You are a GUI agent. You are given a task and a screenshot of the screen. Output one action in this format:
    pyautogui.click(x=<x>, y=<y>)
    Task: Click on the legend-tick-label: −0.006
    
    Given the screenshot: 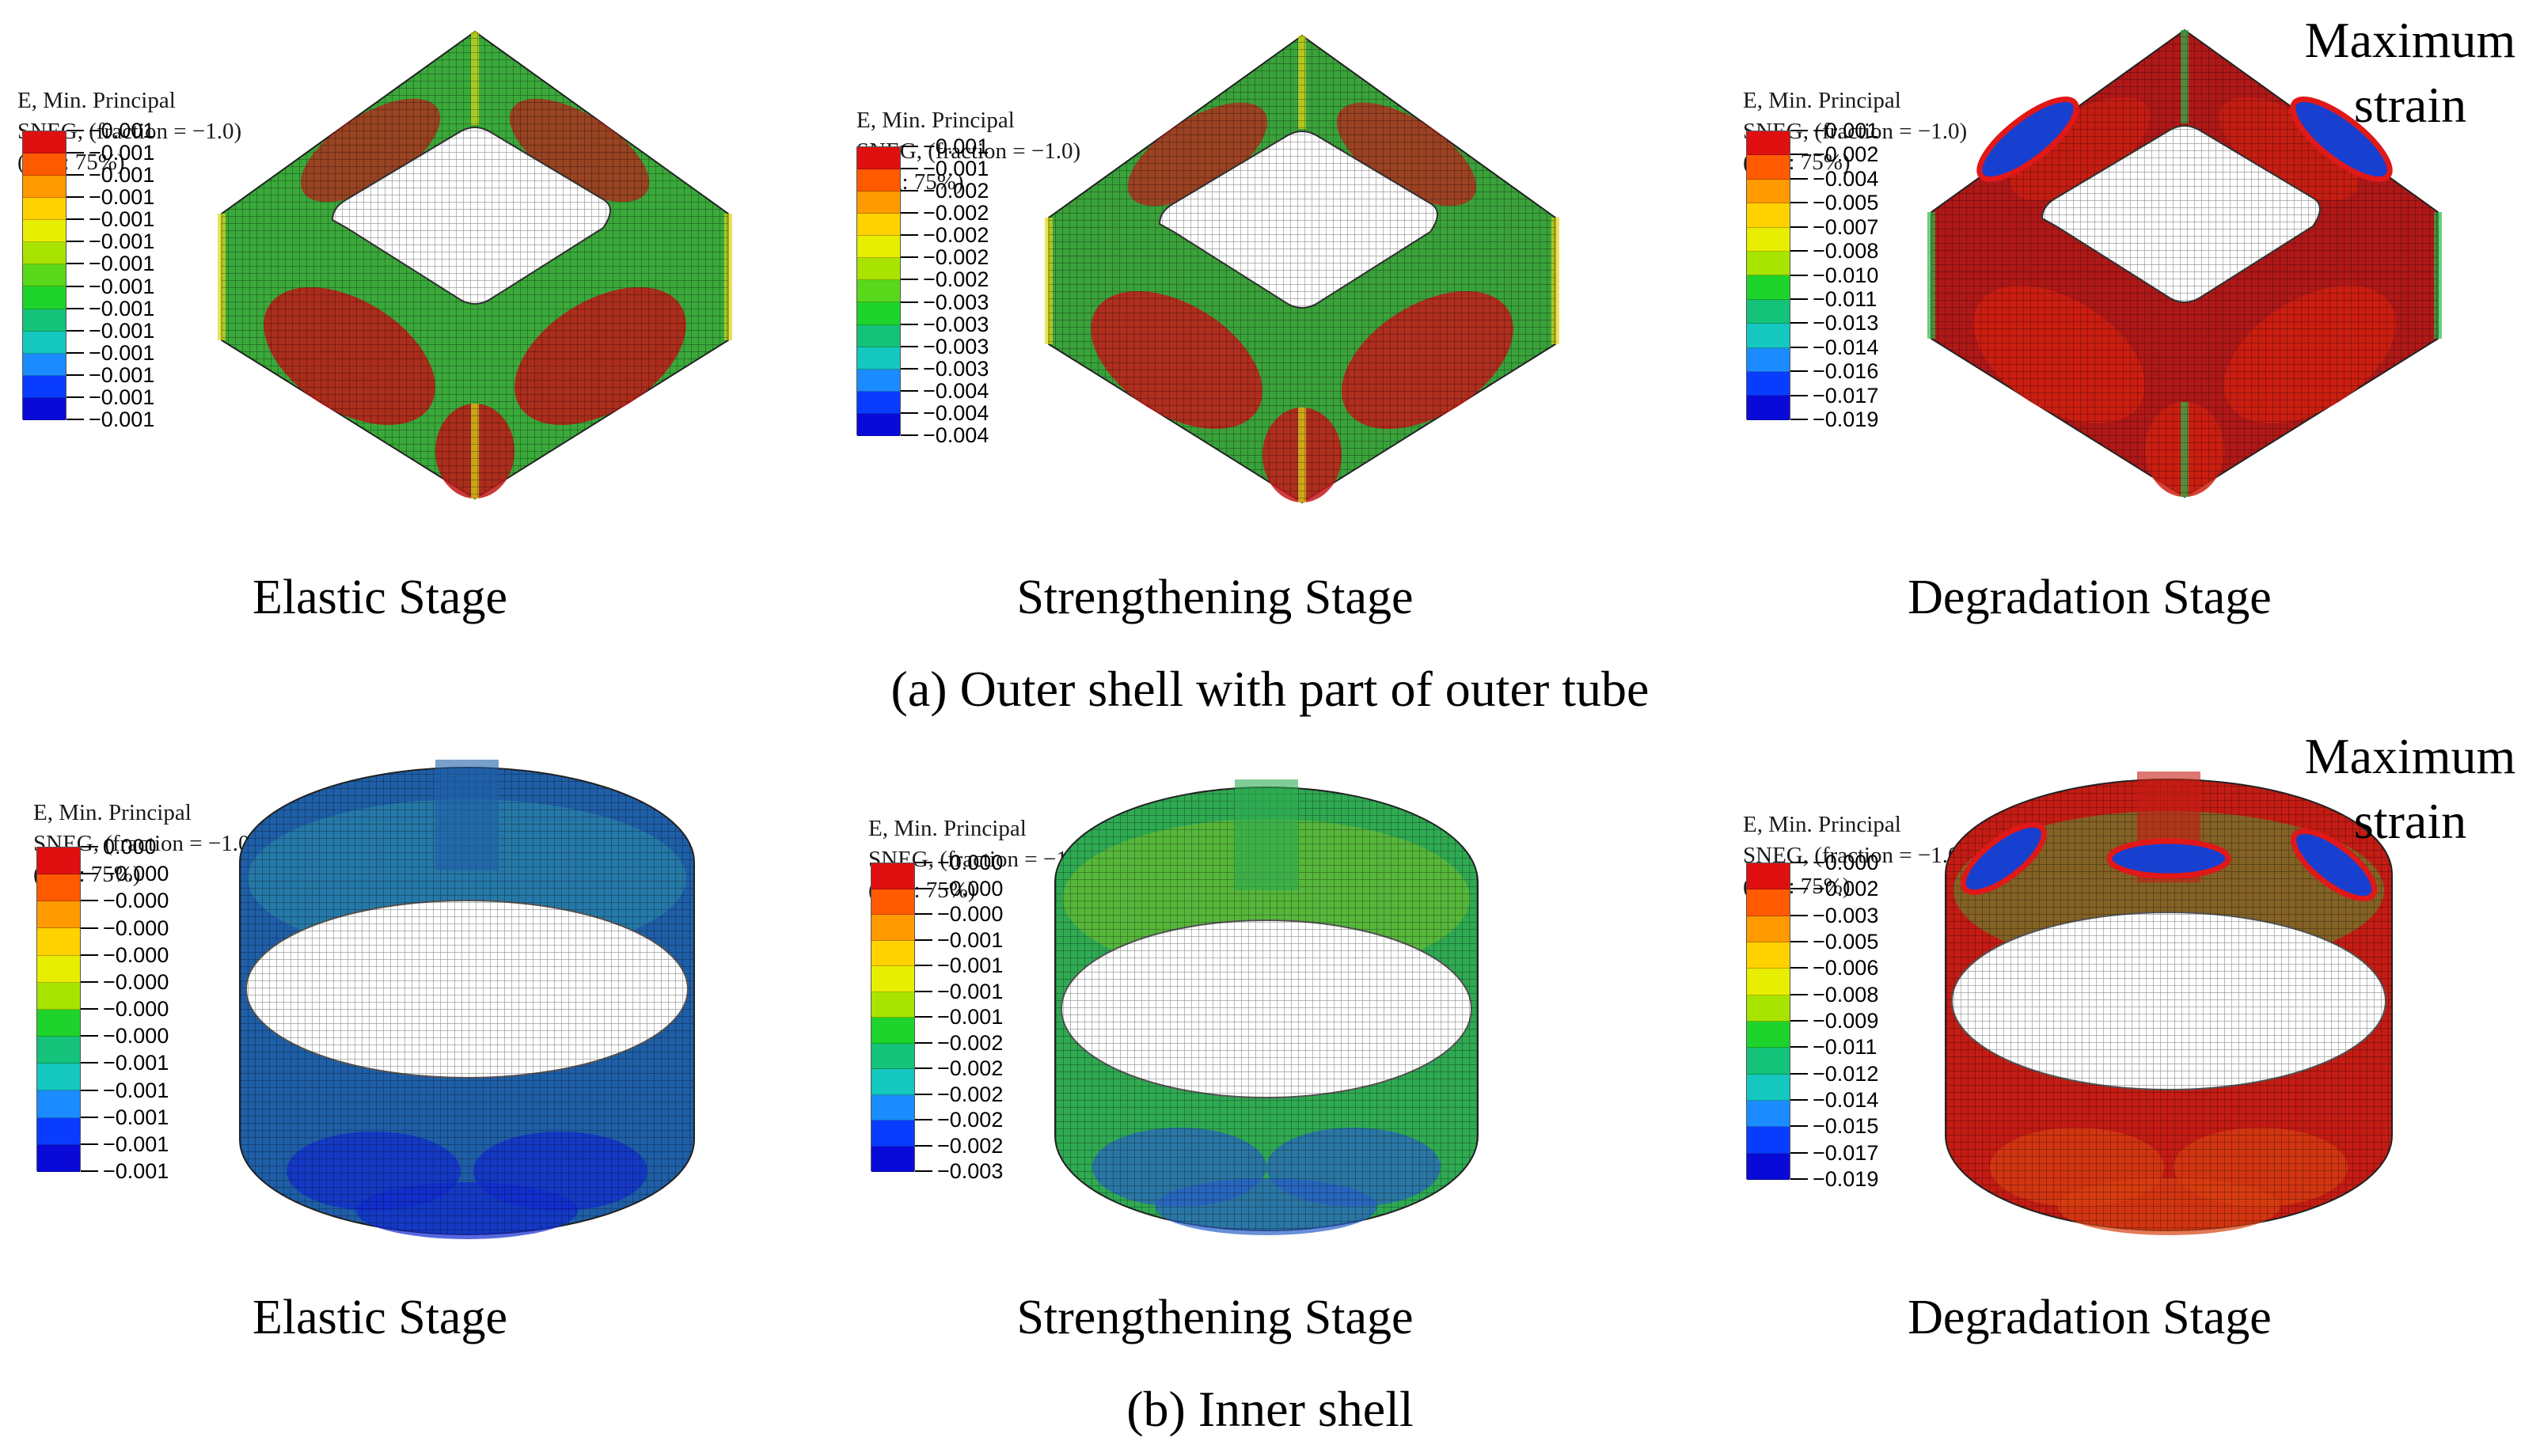 What is the action you would take?
    pyautogui.click(x=1846, y=968)
    